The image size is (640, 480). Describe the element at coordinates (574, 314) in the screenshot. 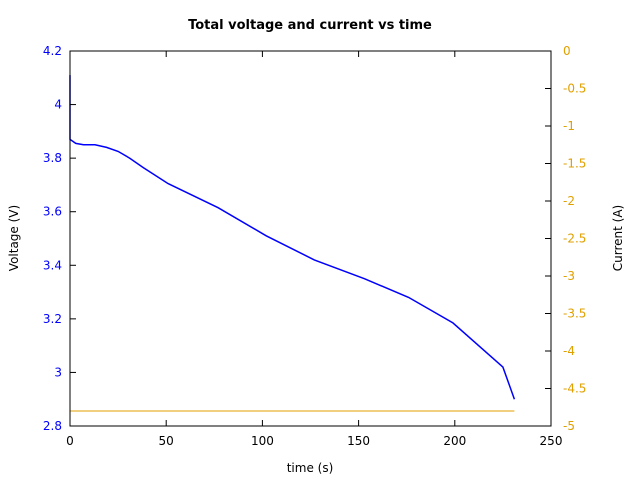

I see `y2-tick-label: -3.5` at that location.